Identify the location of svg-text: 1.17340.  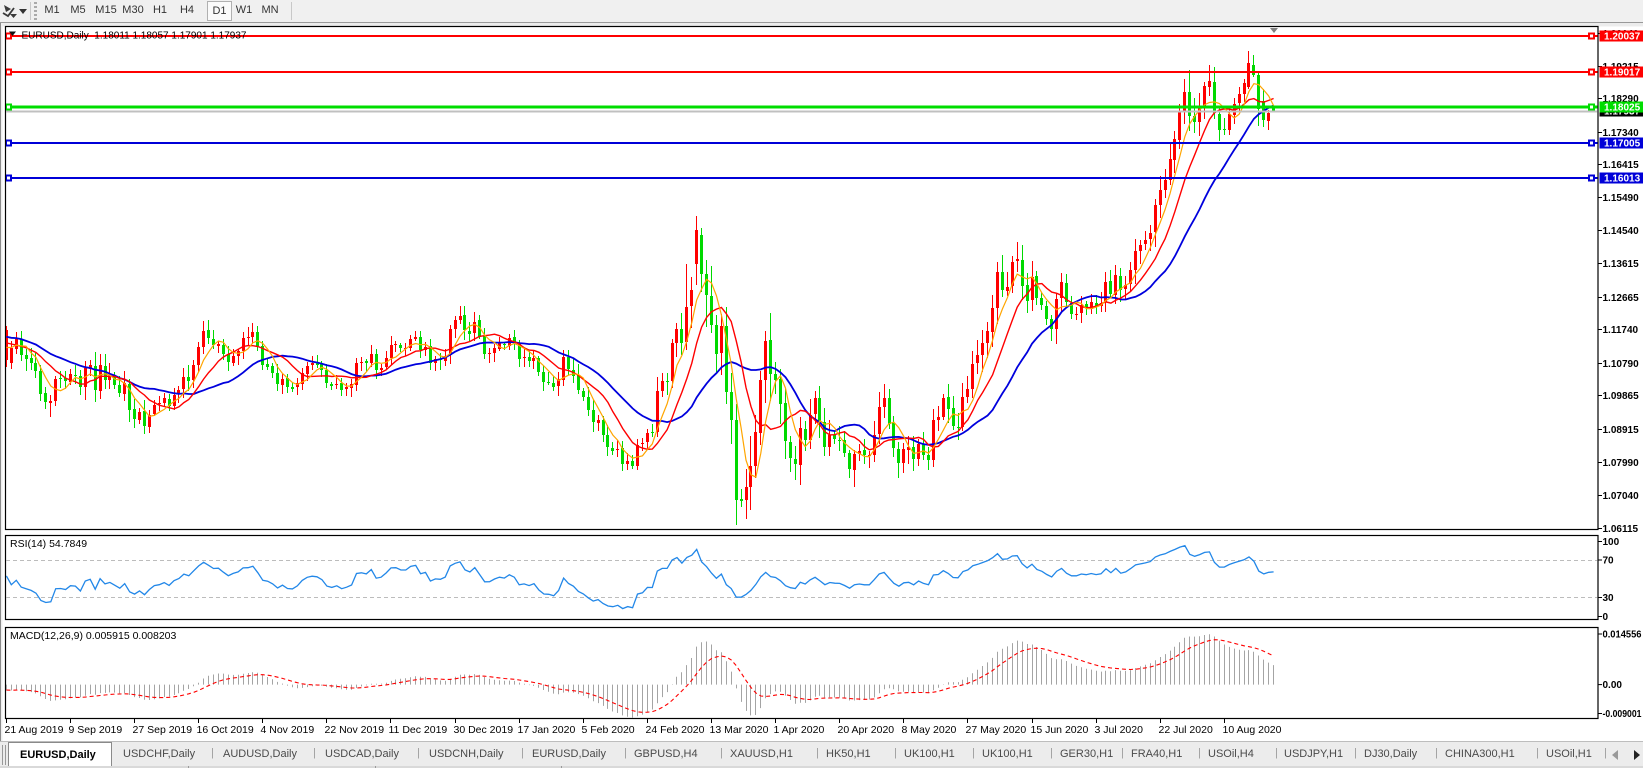
(1621, 133).